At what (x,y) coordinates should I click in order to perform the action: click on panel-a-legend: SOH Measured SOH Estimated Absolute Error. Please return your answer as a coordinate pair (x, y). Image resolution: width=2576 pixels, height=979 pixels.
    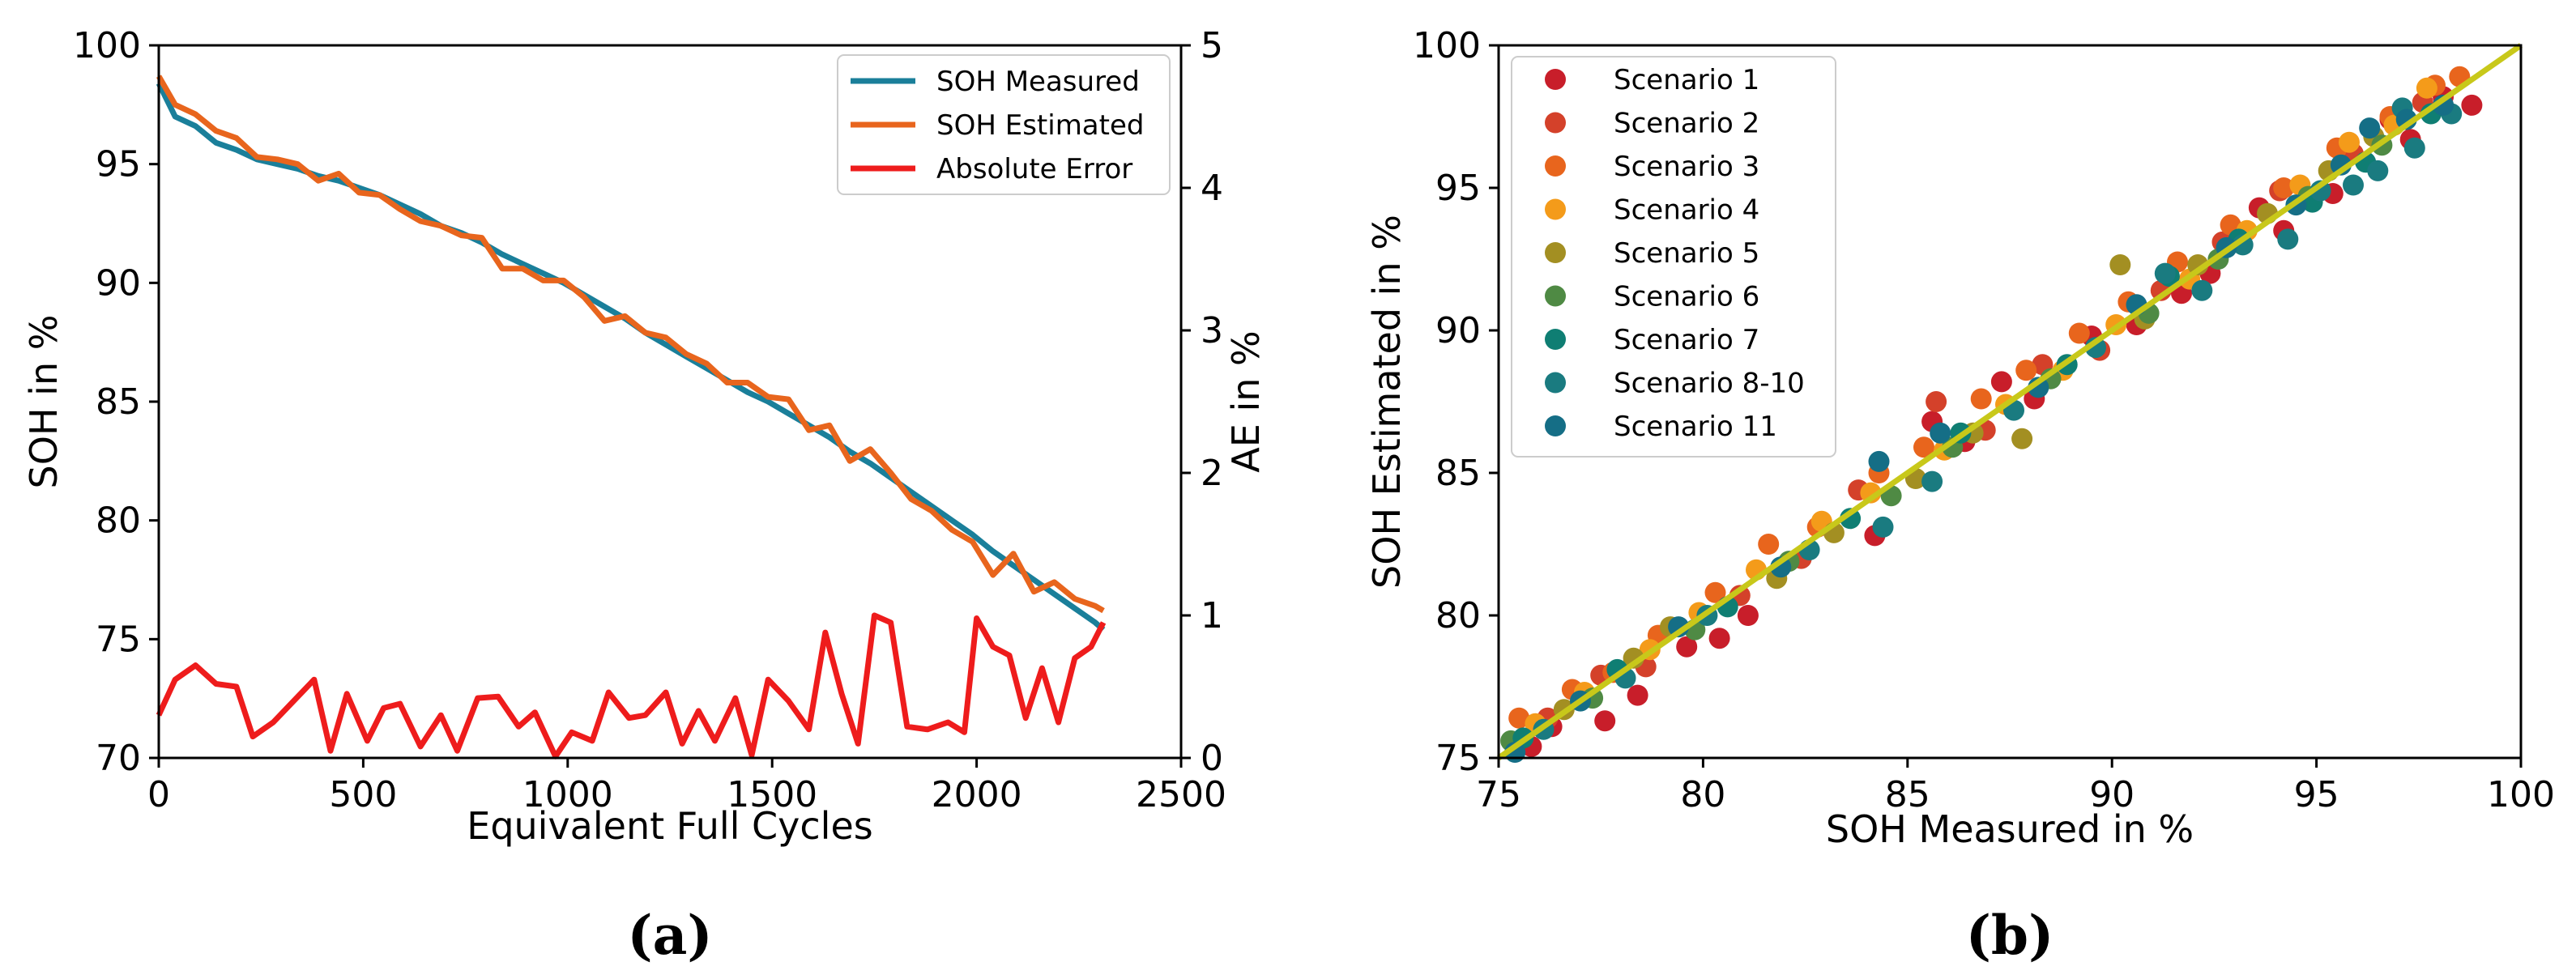
    Looking at the image, I should click on (1004, 124).